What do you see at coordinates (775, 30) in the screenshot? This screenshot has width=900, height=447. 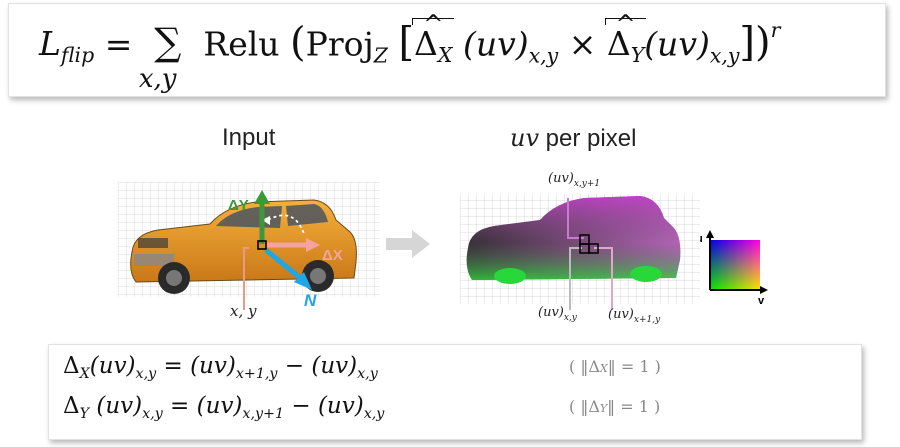 I see `exponent-r: r` at bounding box center [775, 30].